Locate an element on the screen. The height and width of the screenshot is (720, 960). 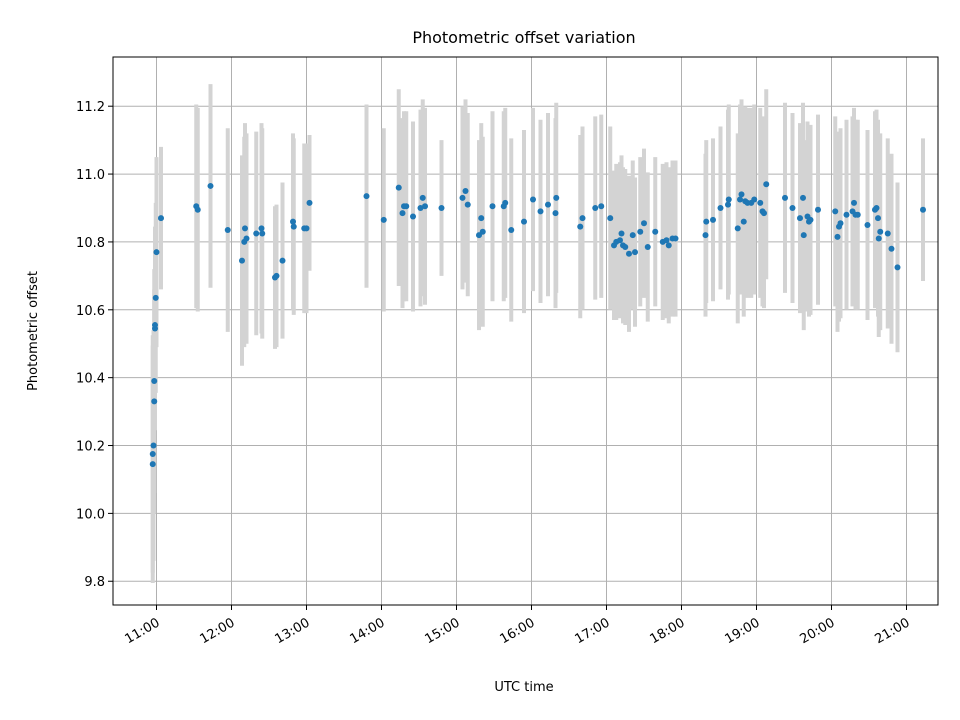
y-tick-label: 10.8 is located at coordinates (90, 243).